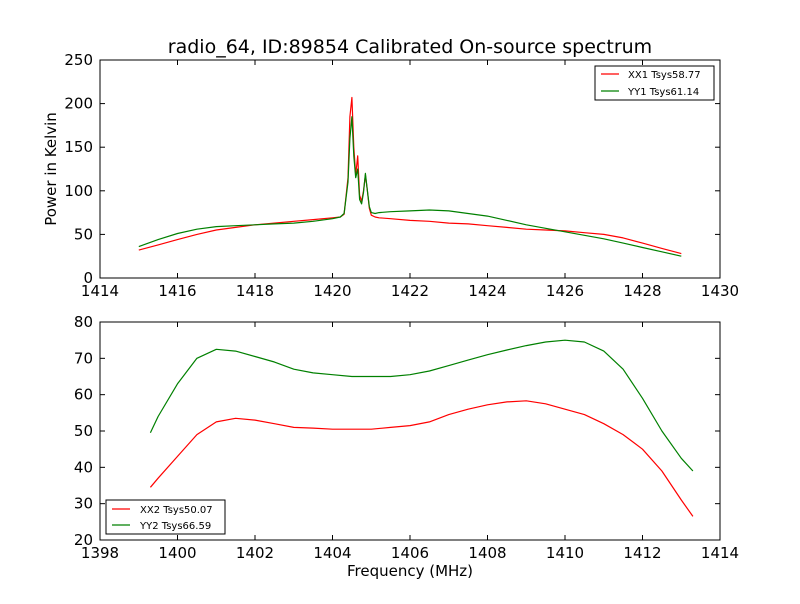 Image resolution: width=800 pixels, height=604 pixels. Describe the element at coordinates (177, 291) in the screenshot. I see `x-tick-label-top: 1416` at that location.